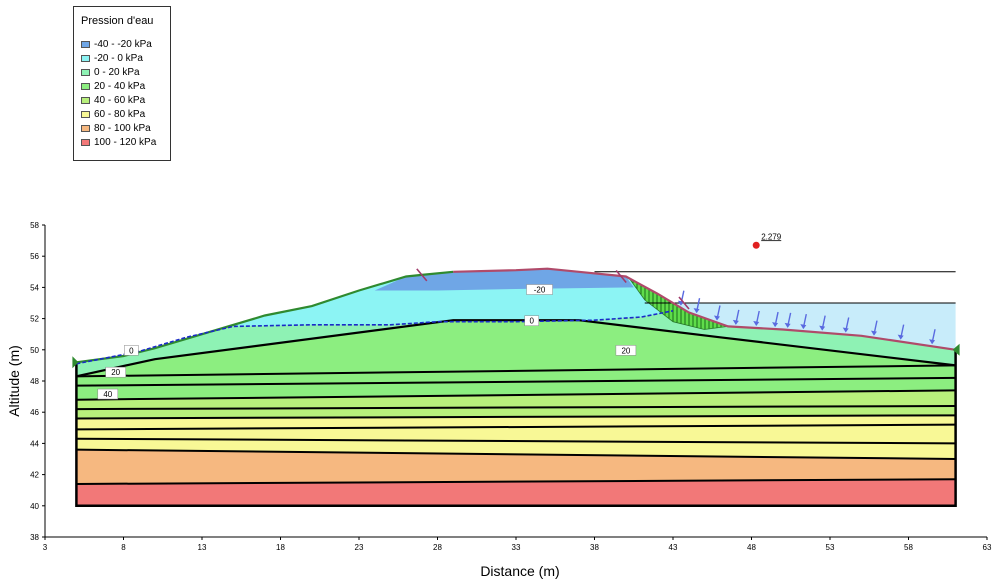 This screenshot has width=1000, height=584. I want to click on core-boundary, so click(516, 348).